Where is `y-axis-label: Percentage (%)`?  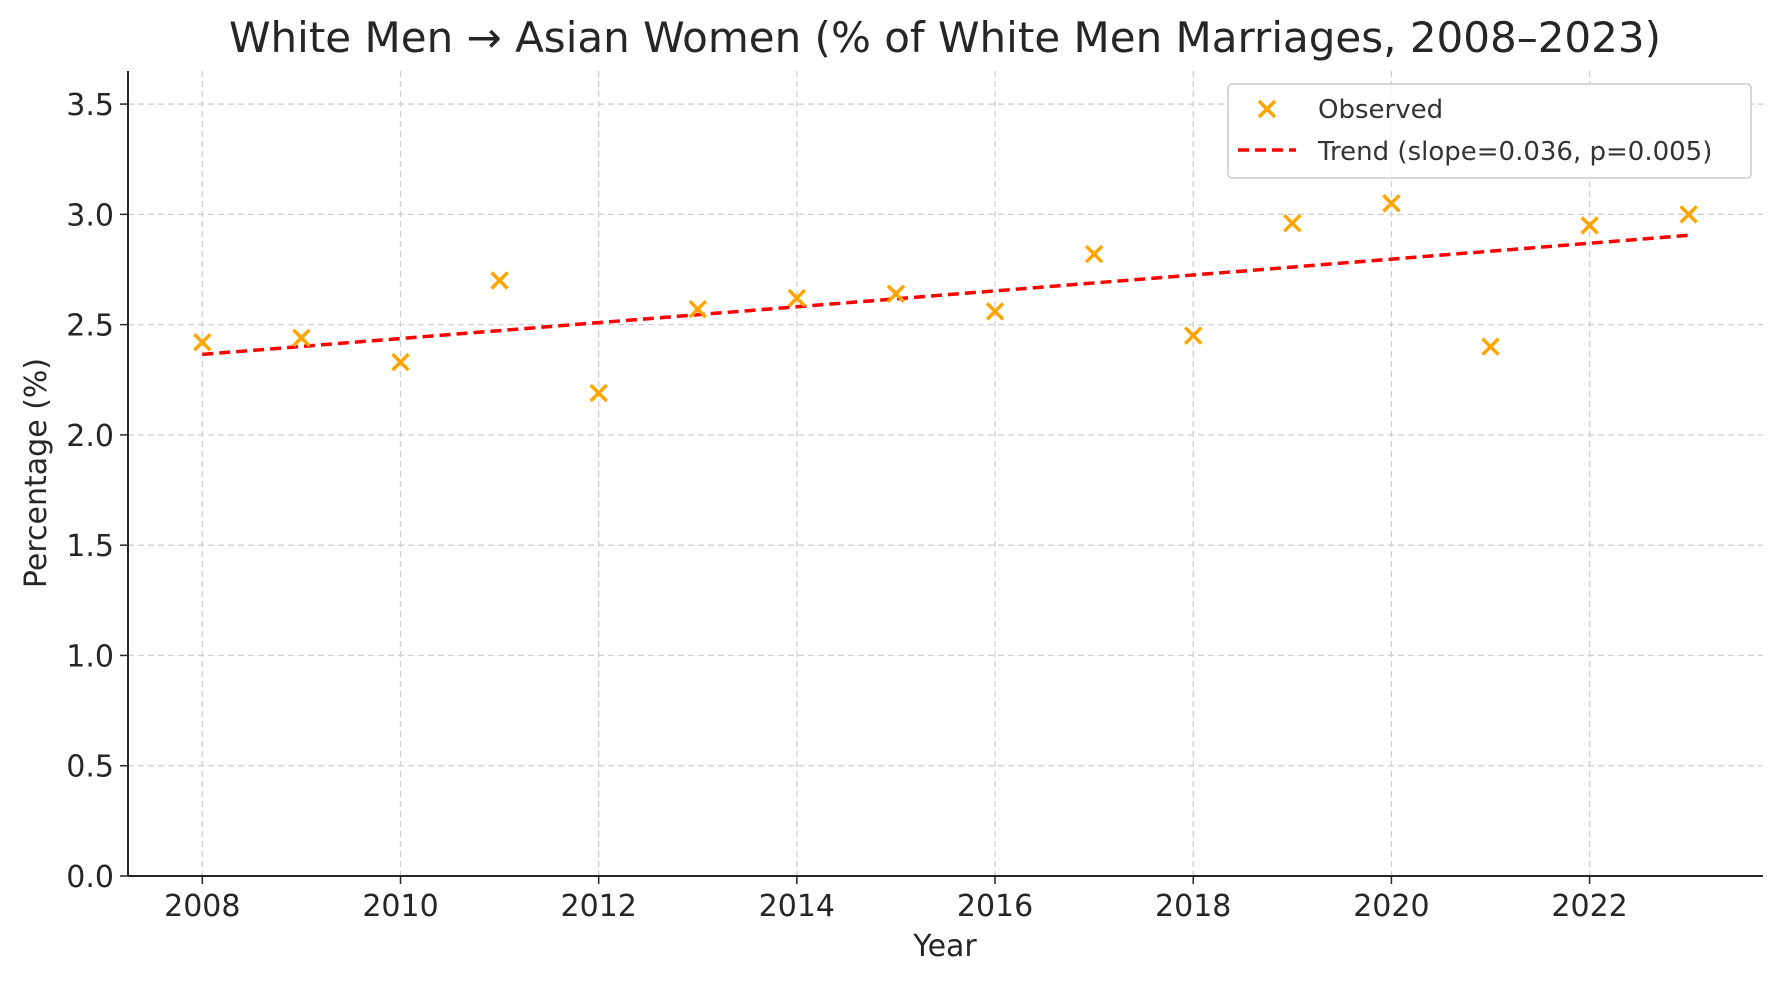 y-axis-label: Percentage (%) is located at coordinates (36, 473).